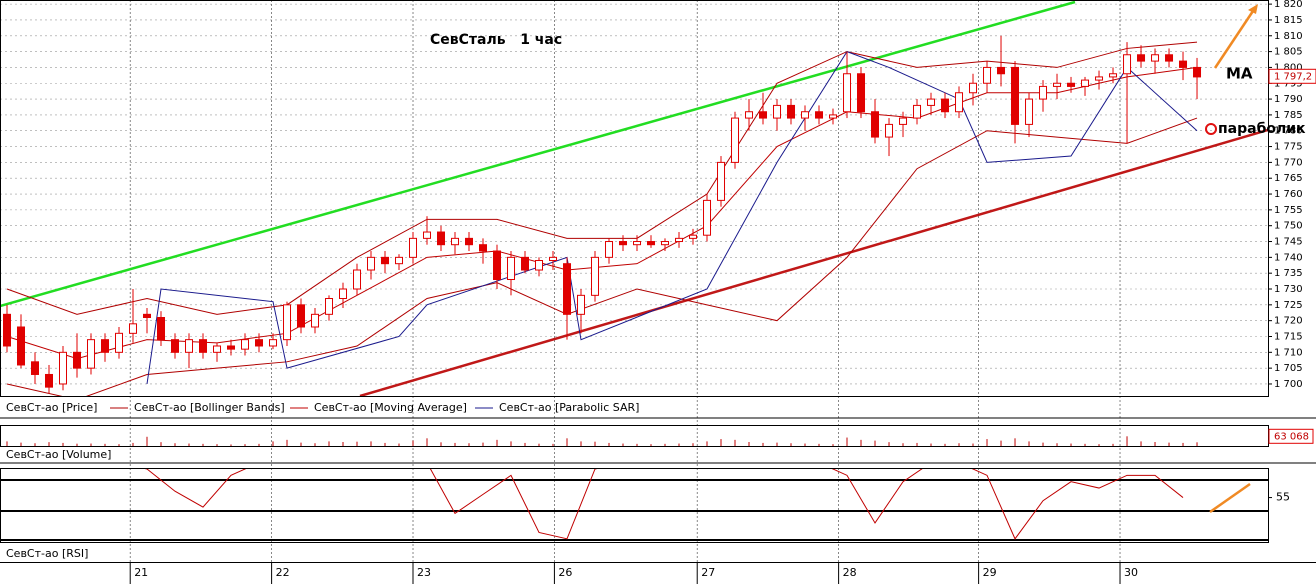  Describe the element at coordinates (569, 407) in the screenshot. I see `legend-label: СевСт-ао [Parabolic SAR]` at that location.